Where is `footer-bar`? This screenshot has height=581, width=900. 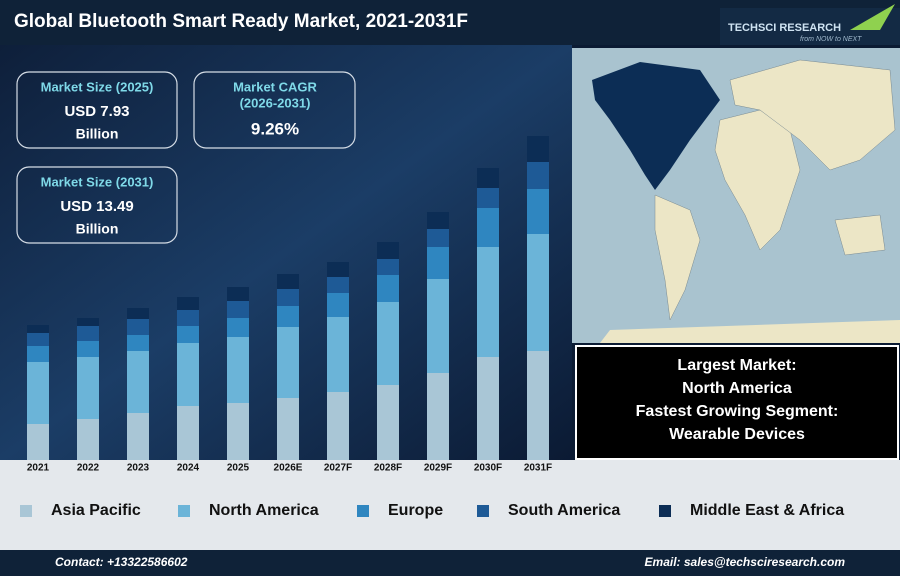
footer-bar is located at coordinates (450, 563).